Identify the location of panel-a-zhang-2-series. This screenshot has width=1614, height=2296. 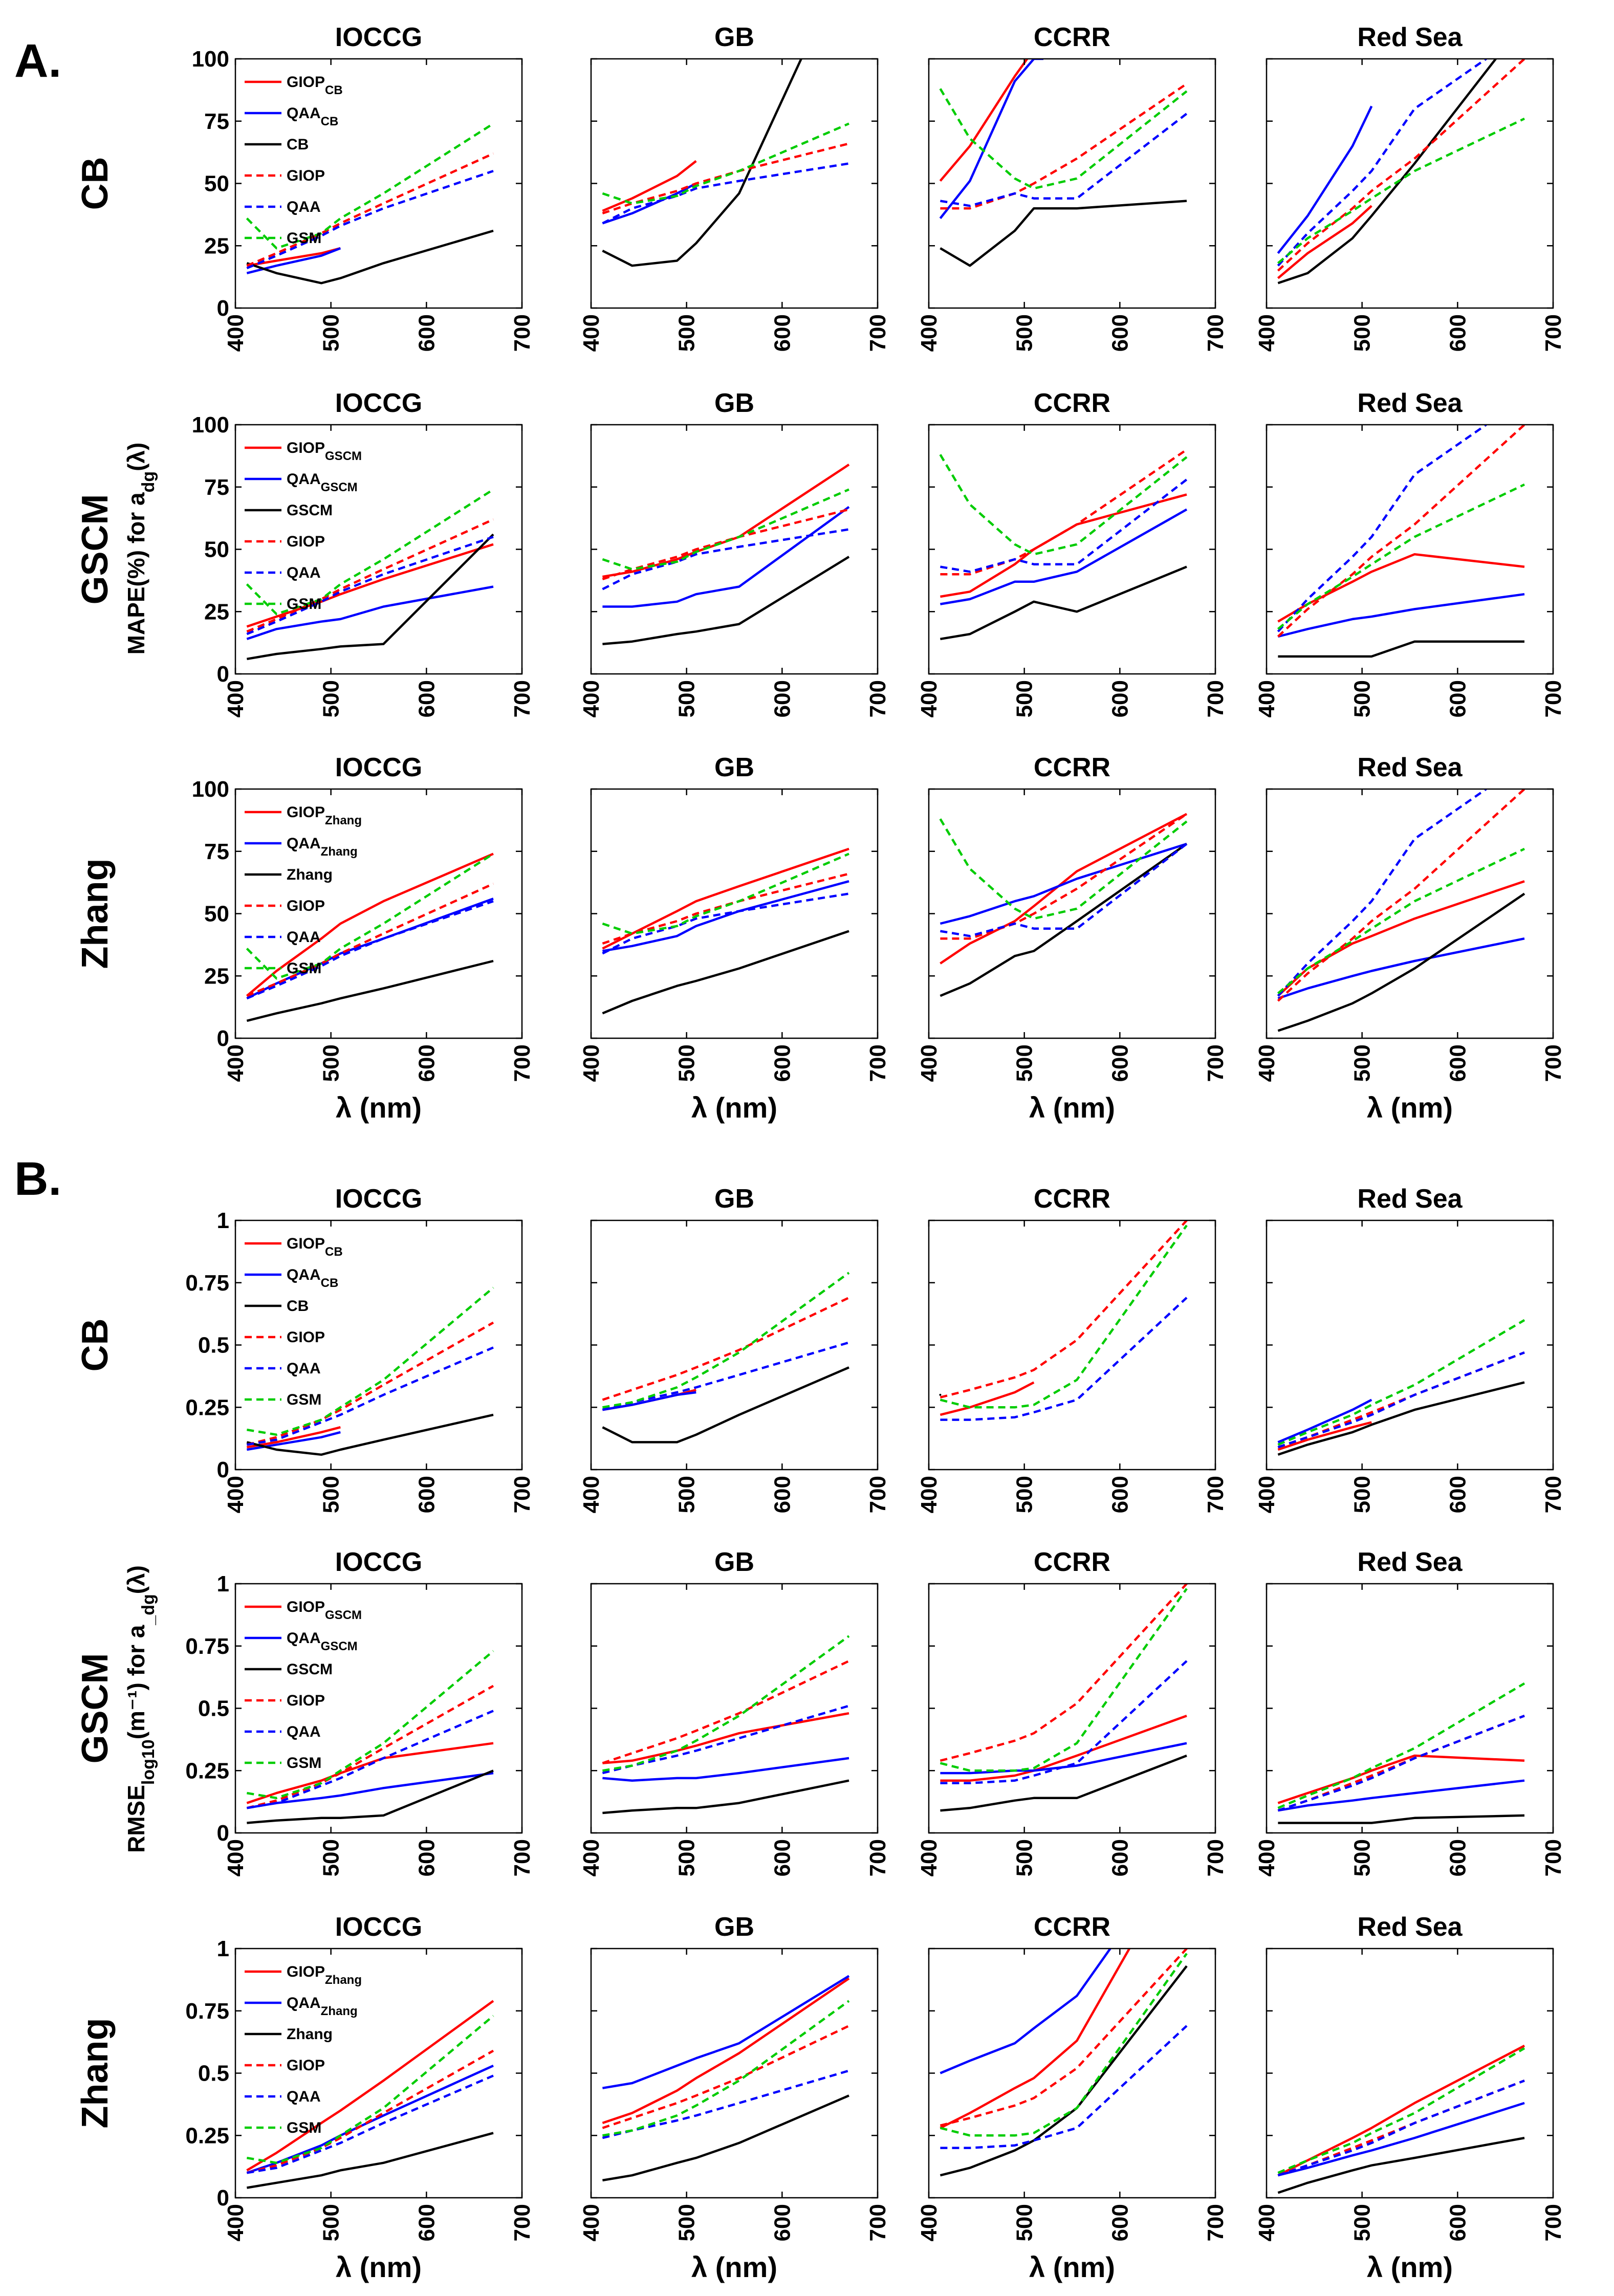
(1063, 905).